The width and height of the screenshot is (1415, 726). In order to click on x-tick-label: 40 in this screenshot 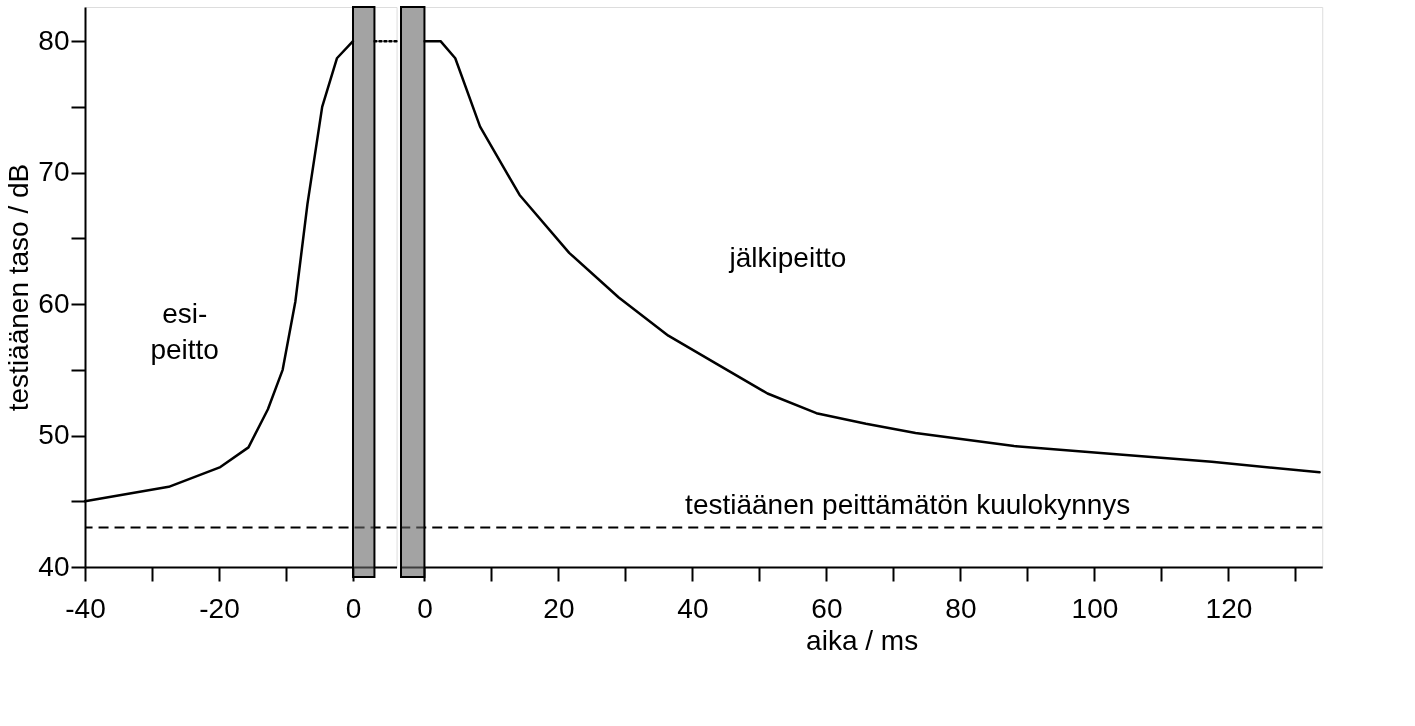, I will do `click(693, 608)`.